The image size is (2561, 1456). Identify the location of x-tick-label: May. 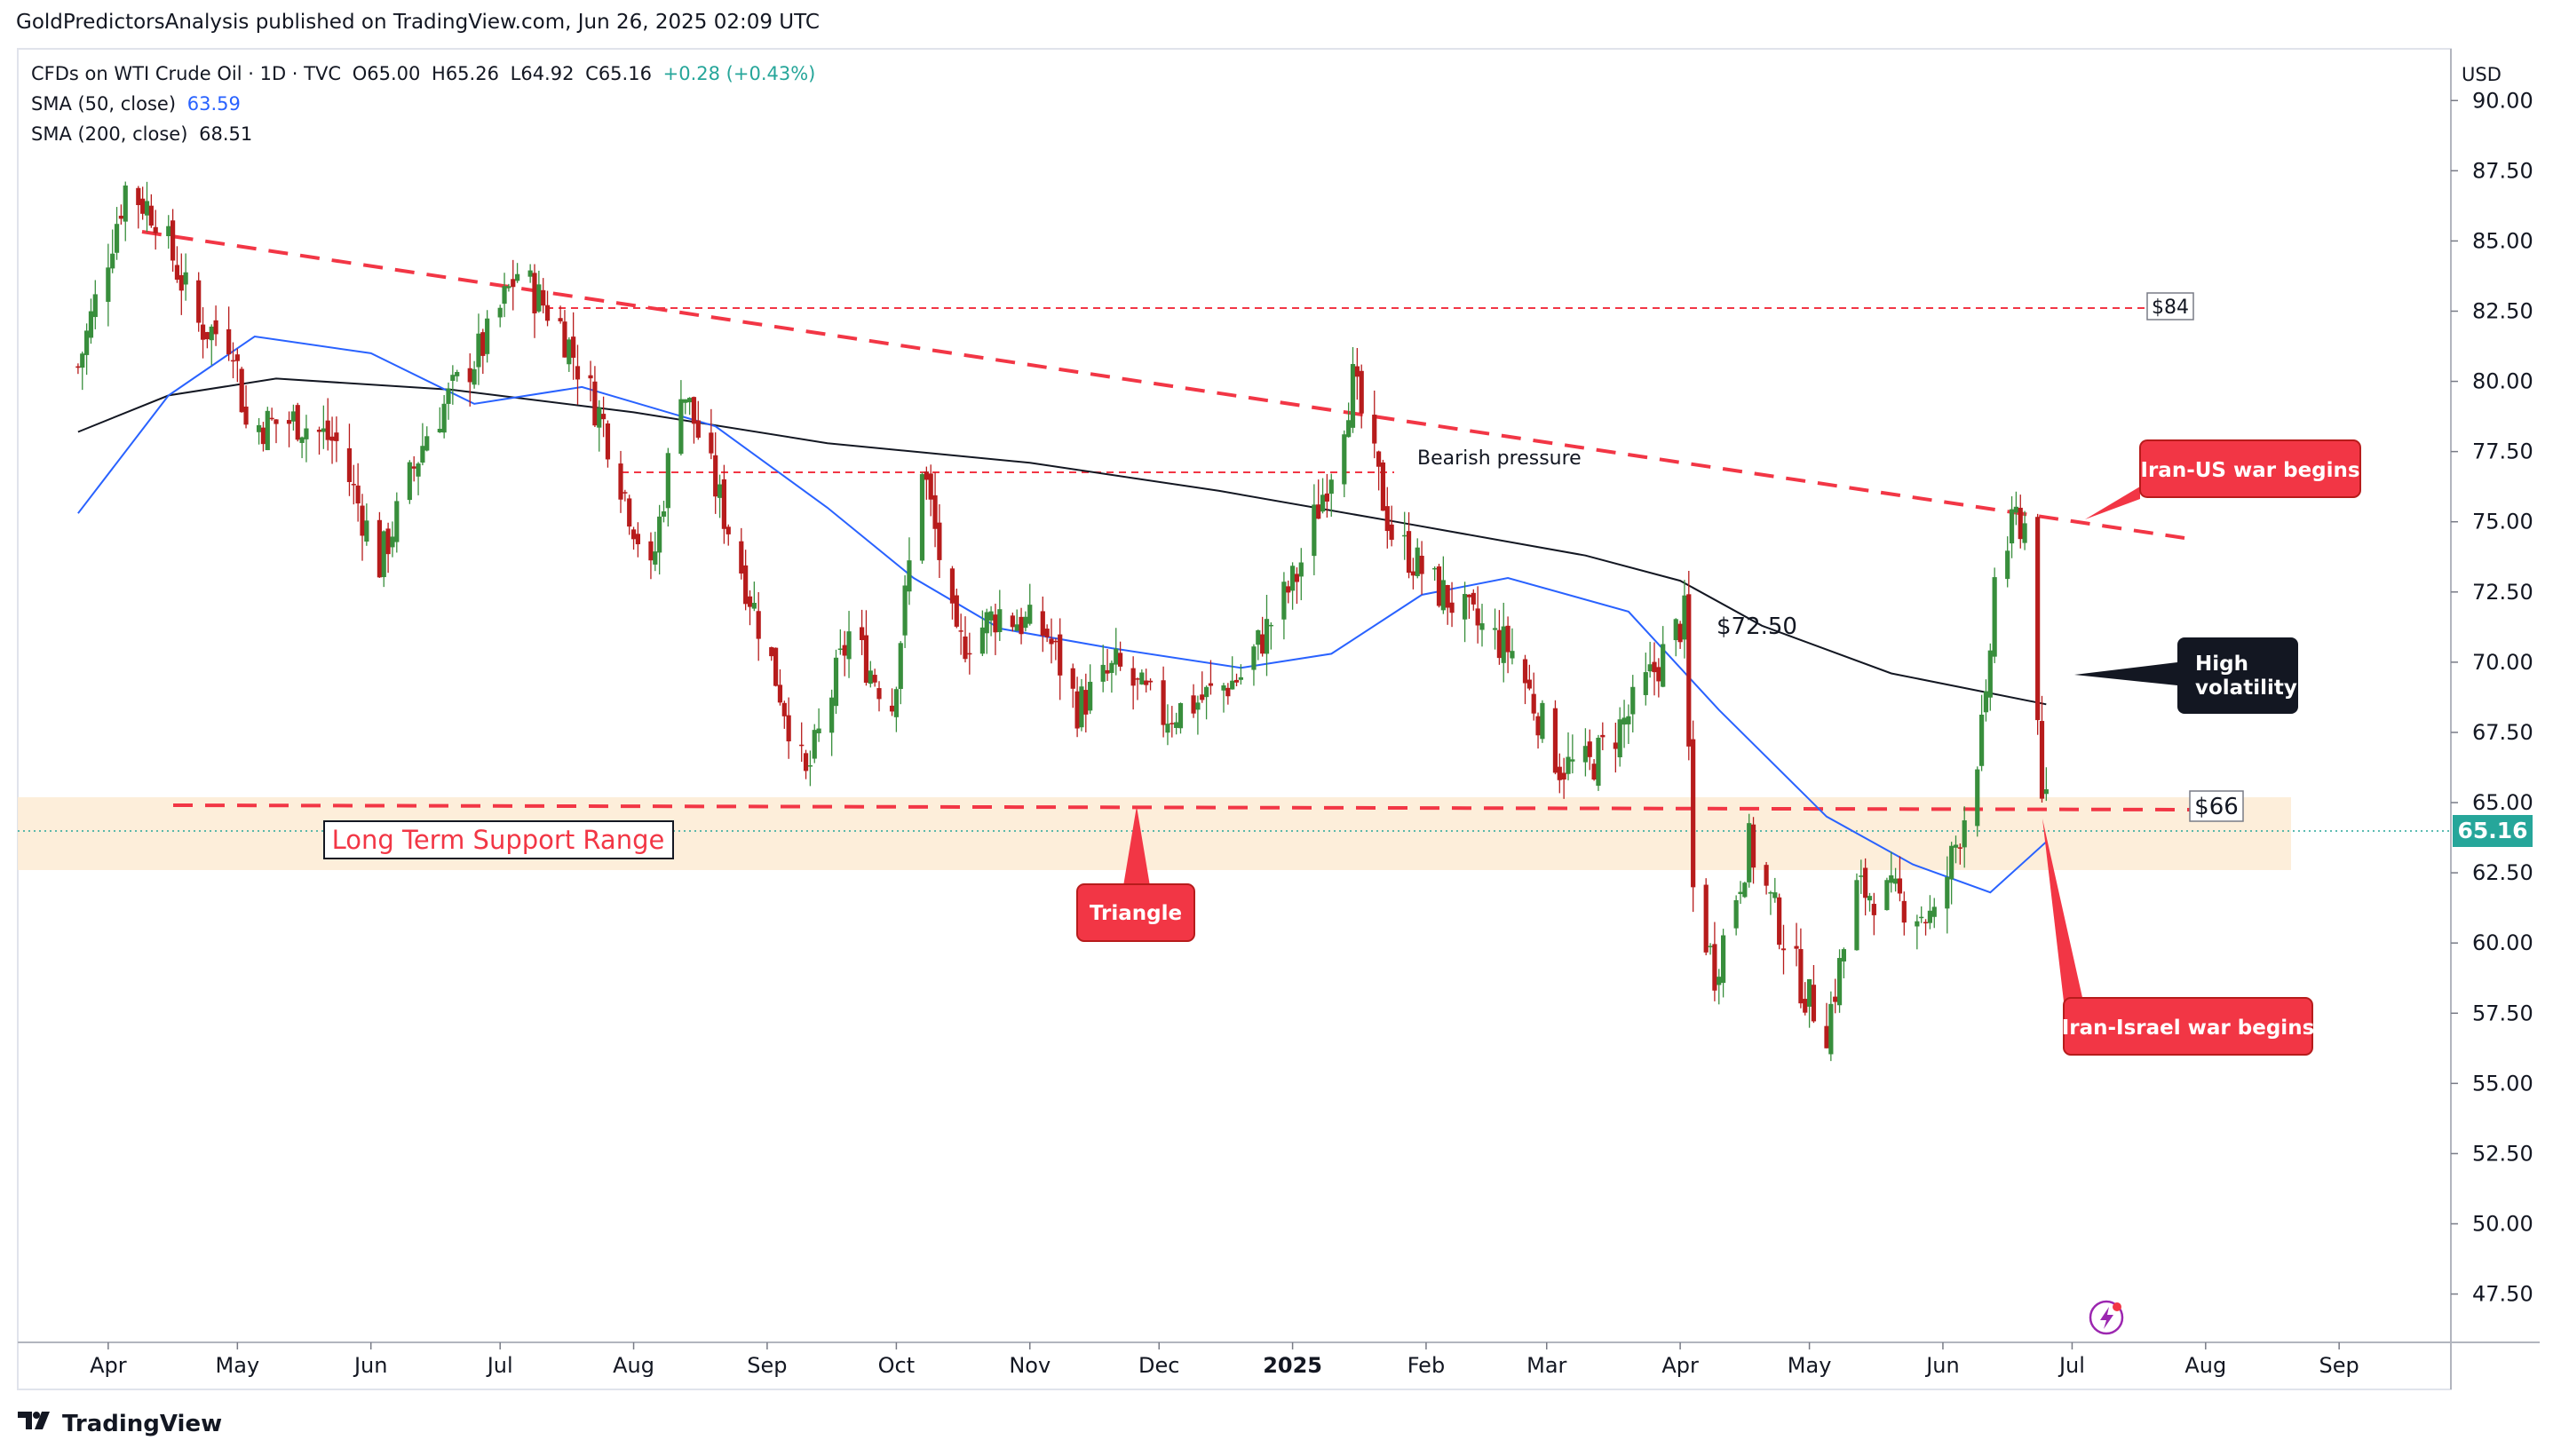
(1810, 1365).